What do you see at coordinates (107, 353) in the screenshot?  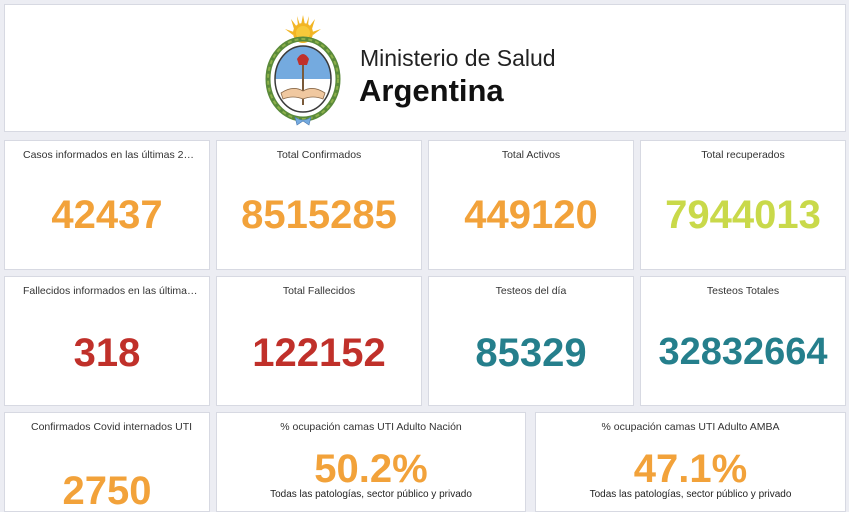 I see `card-value: 318` at bounding box center [107, 353].